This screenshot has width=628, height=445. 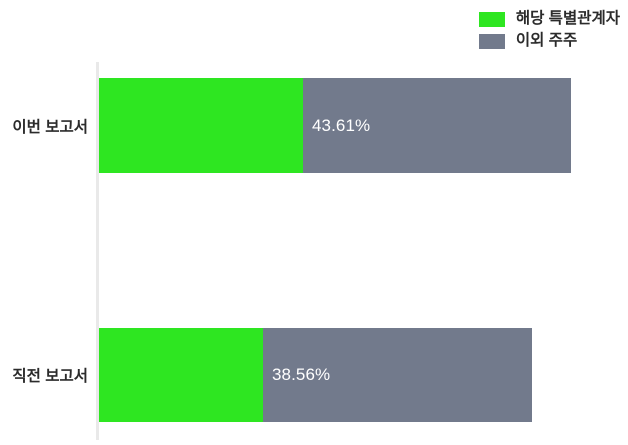 What do you see at coordinates (549, 30) in the screenshot?
I see `chart-legend: 해당 특별관계자 이외 주주` at bounding box center [549, 30].